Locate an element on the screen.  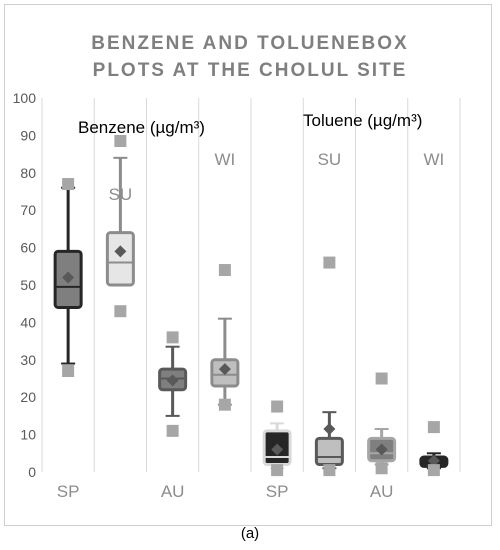
y-tick-label: 80 is located at coordinates (28, 173).